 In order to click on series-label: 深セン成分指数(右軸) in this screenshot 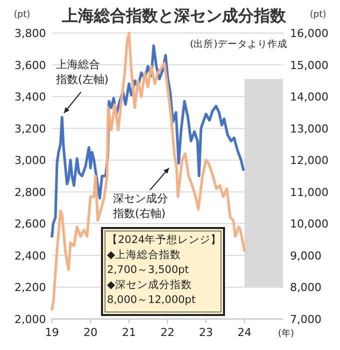, I will do `click(140, 206)`.